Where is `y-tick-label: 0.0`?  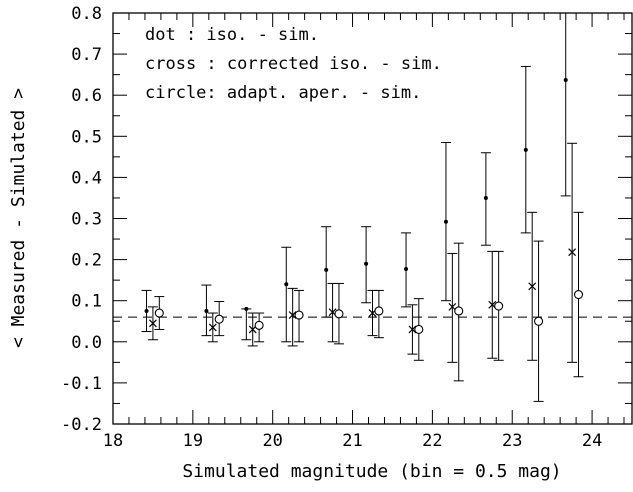
y-tick-label: 0.0 is located at coordinates (86, 343).